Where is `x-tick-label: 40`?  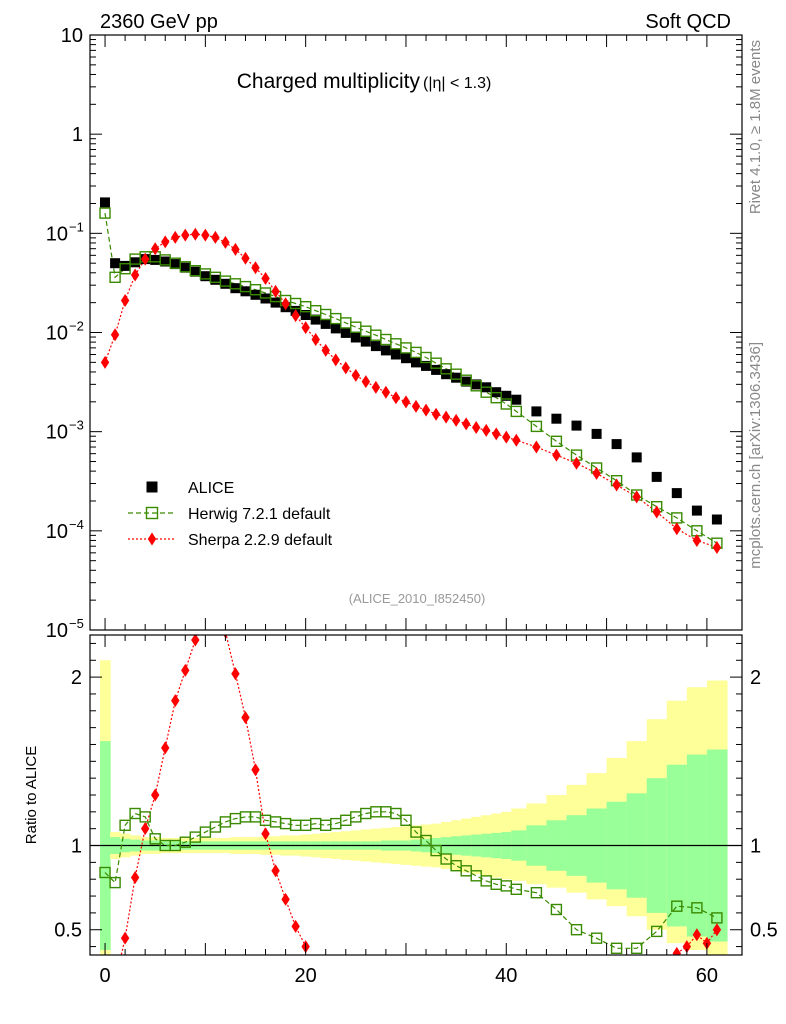 x-tick-label: 40 is located at coordinates (506, 976).